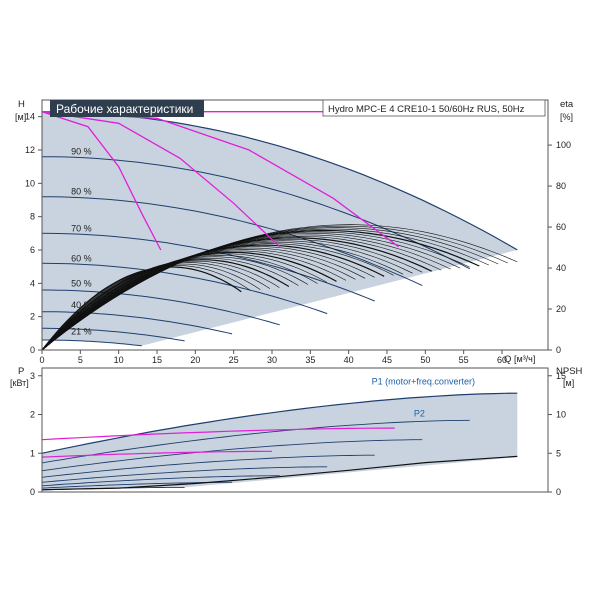 The image size is (600, 600). What do you see at coordinates (561, 376) in the screenshot?
I see `lower-y2-tick-label: 15` at bounding box center [561, 376].